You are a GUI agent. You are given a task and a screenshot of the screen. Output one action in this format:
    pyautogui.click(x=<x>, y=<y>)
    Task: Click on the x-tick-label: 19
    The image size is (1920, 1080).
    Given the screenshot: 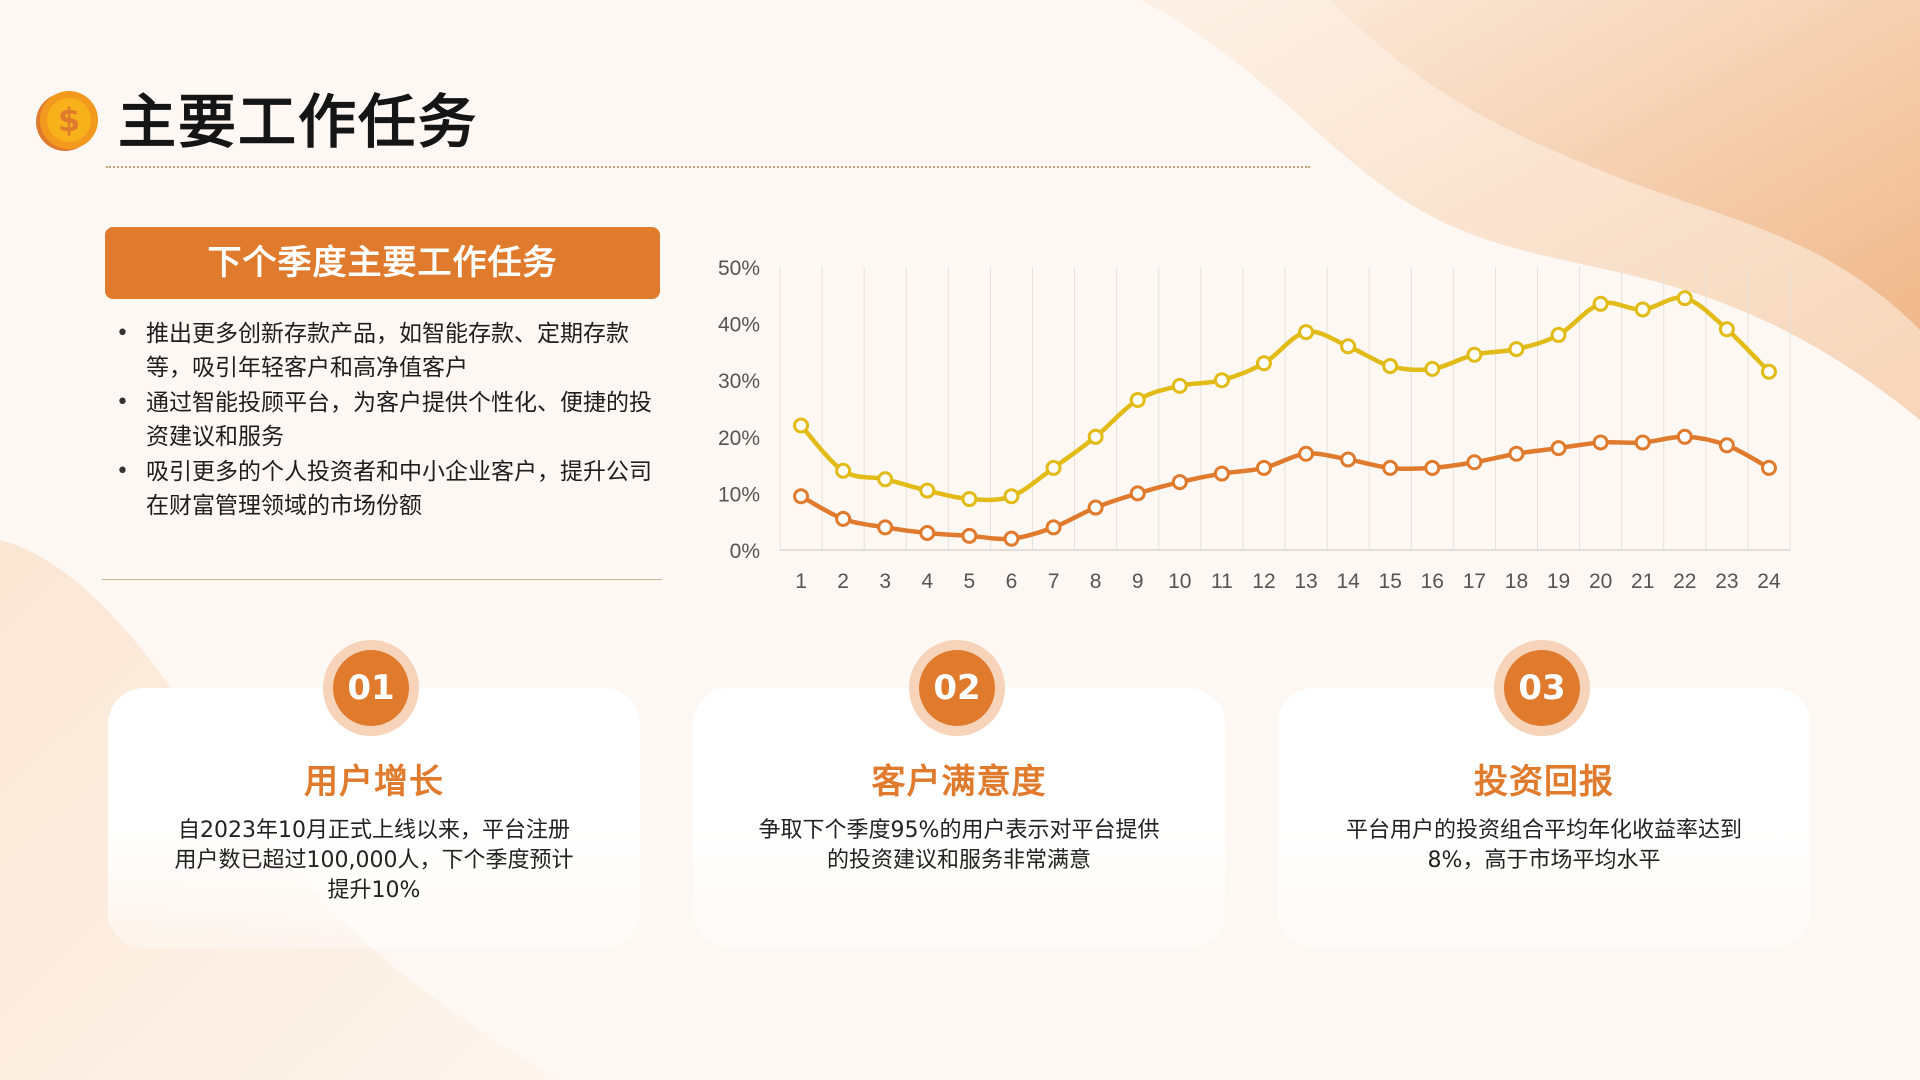 What is the action you would take?
    pyautogui.click(x=1558, y=581)
    